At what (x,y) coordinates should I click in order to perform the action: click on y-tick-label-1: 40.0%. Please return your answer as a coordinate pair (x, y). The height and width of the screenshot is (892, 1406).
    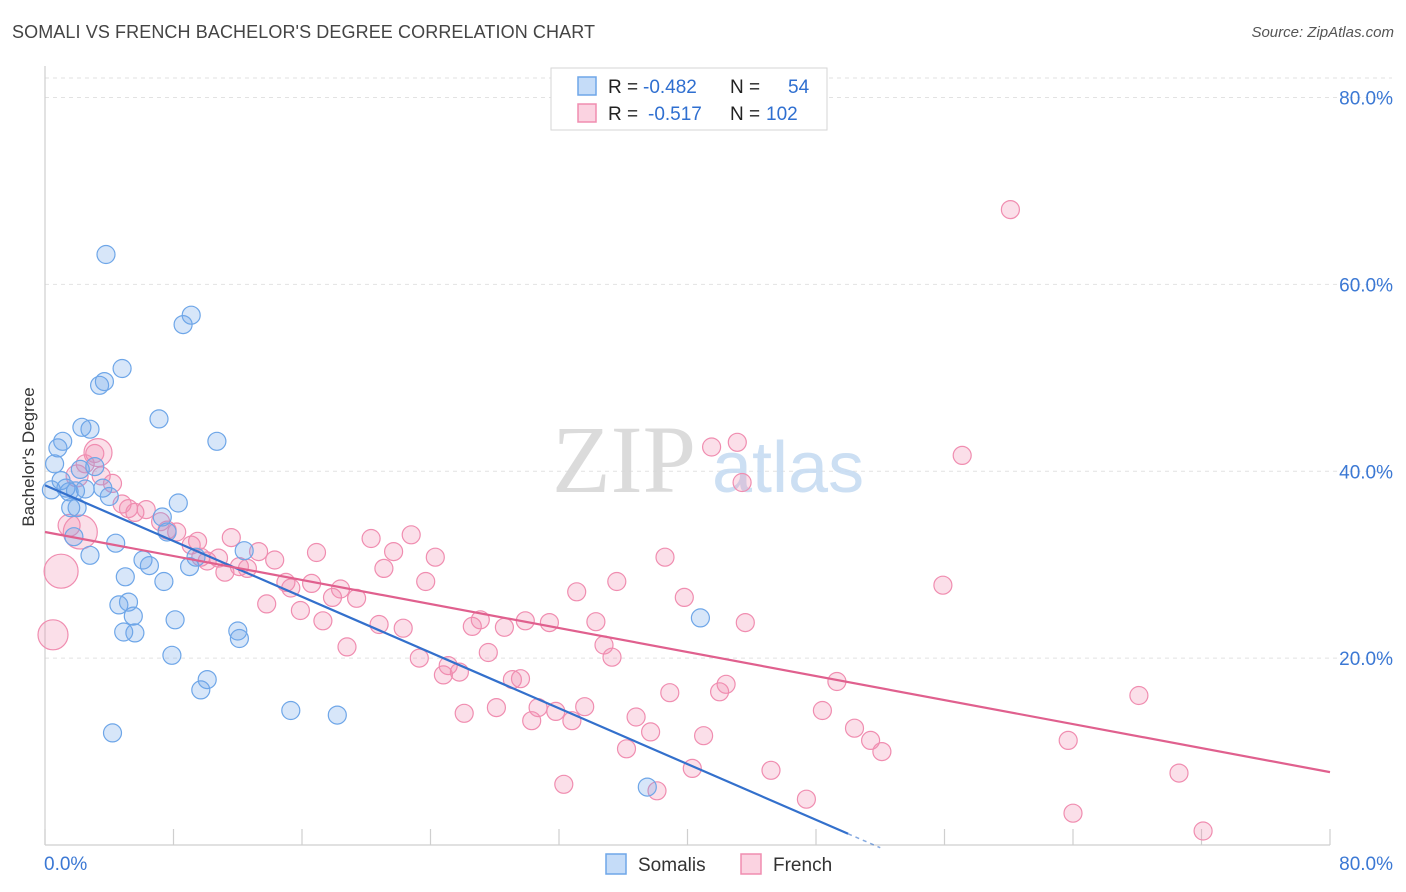
    Looking at the image, I should click on (1366, 472).